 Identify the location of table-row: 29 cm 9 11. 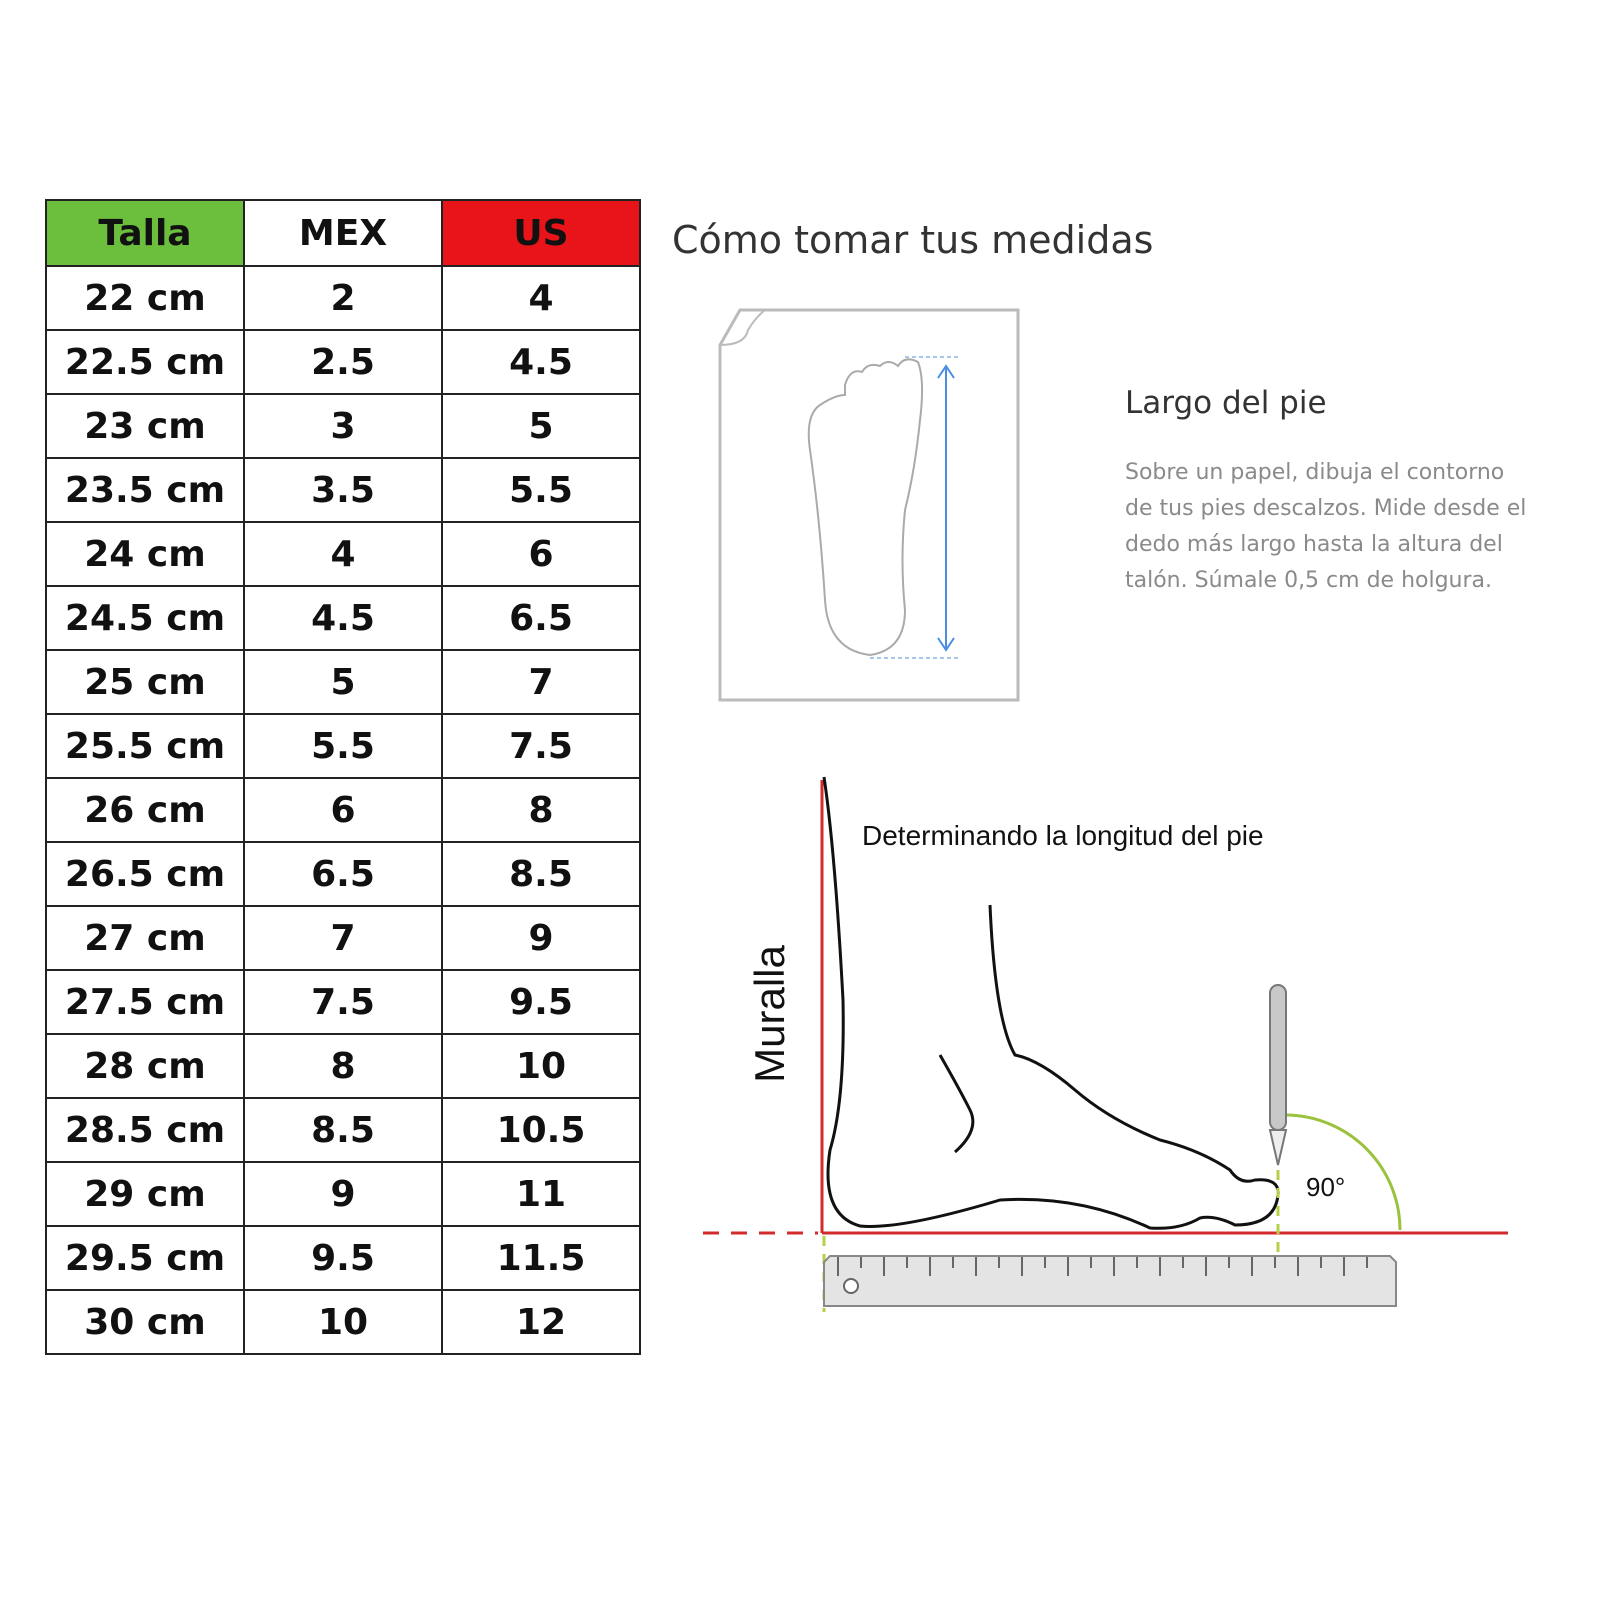
(343, 1194).